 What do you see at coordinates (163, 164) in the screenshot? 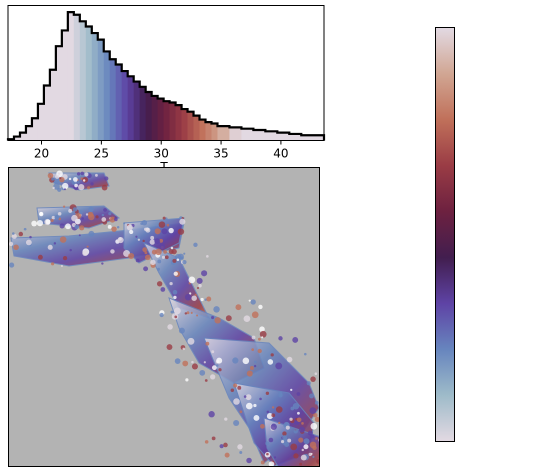
I see `x-axis-label: T` at bounding box center [163, 164].